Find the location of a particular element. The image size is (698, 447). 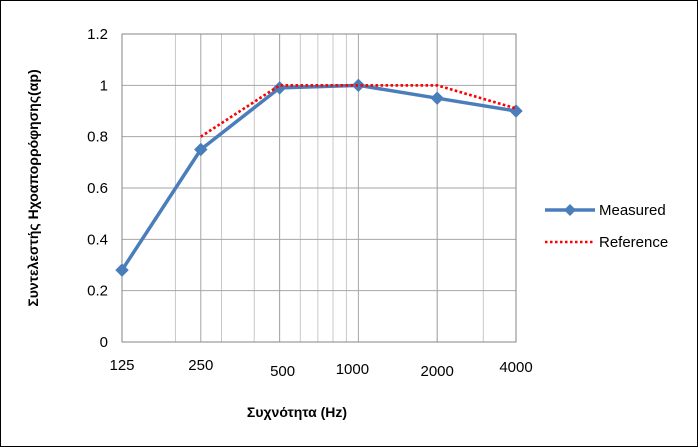

y-tick-label: 0.6 is located at coordinates (97, 188).